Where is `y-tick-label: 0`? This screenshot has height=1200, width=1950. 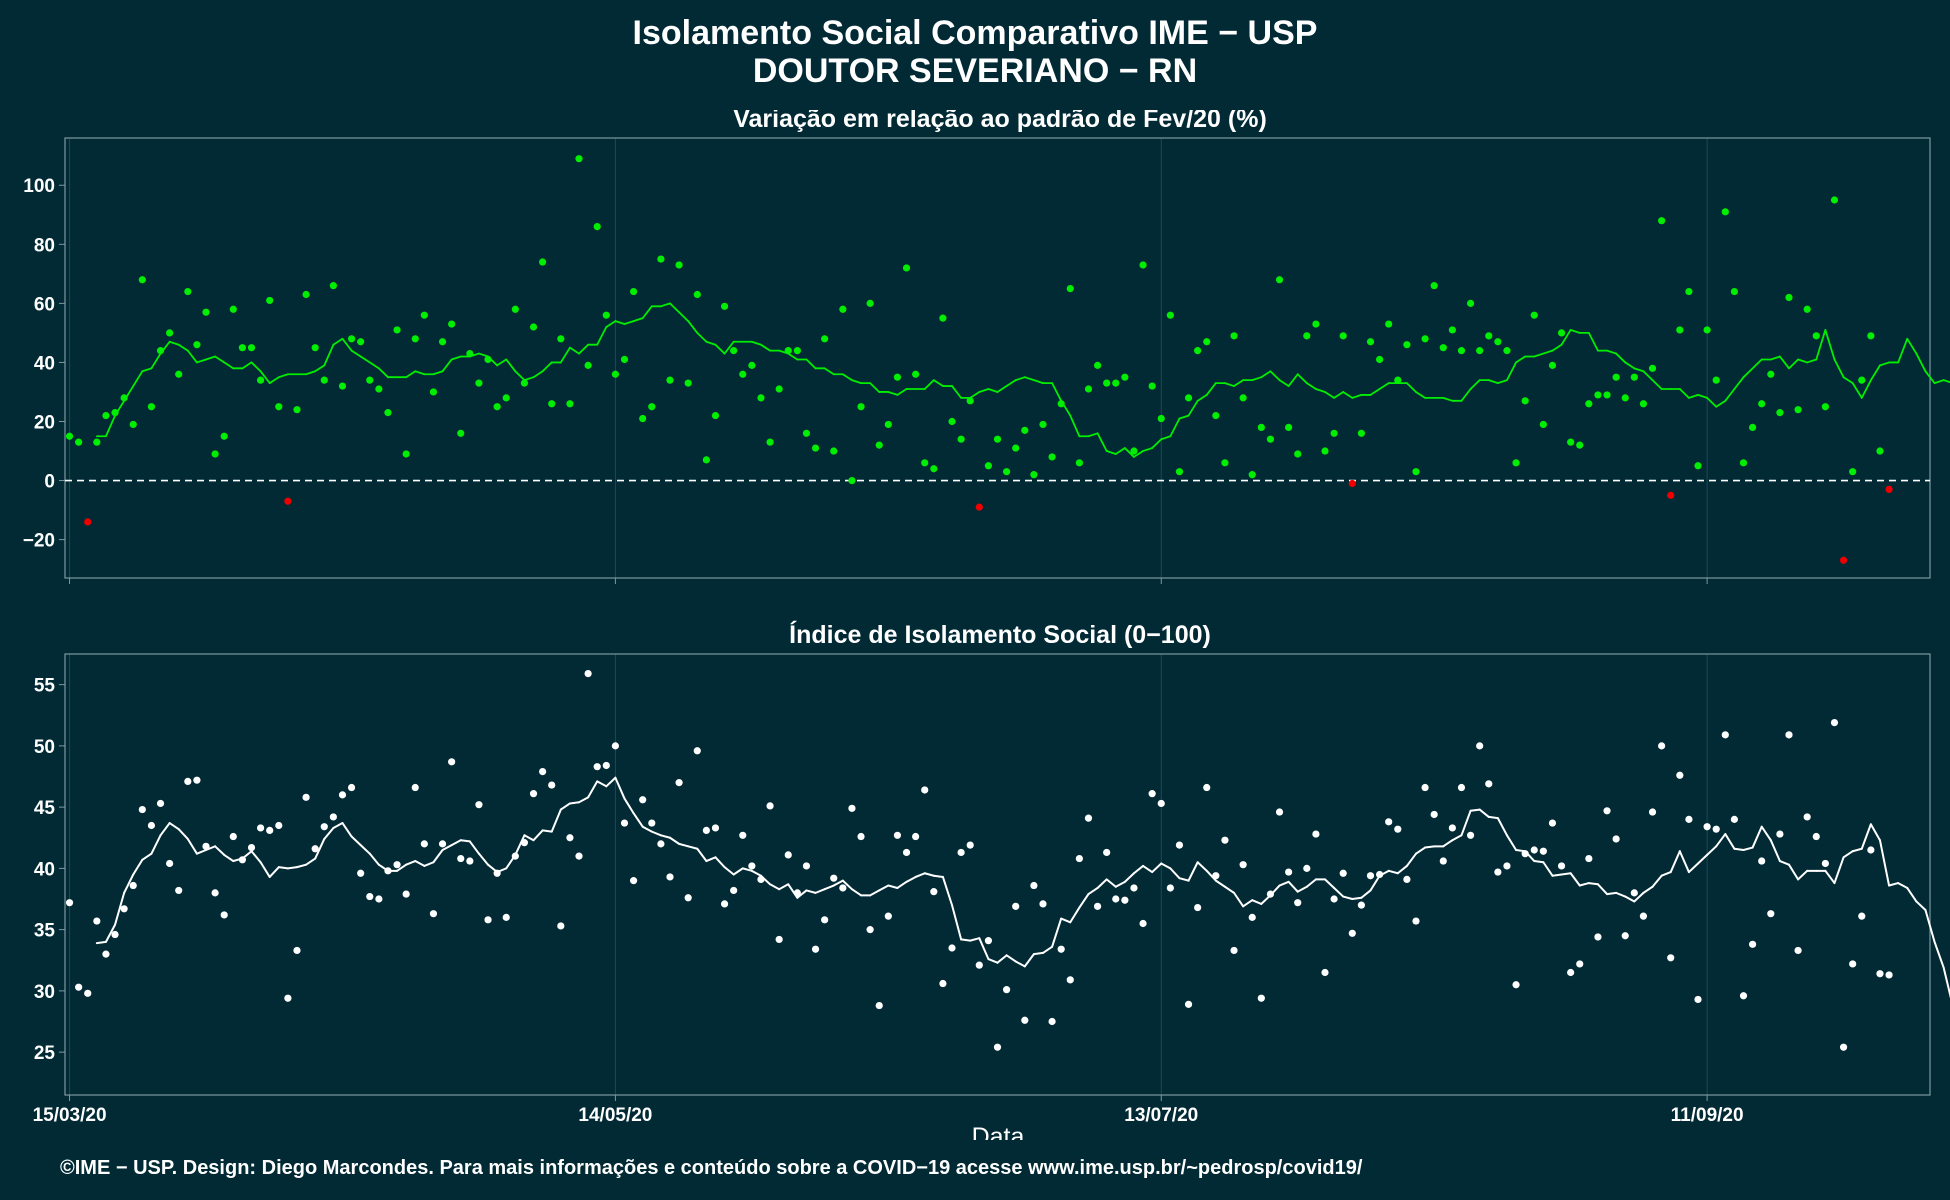
y-tick-label: 0 is located at coordinates (49, 482).